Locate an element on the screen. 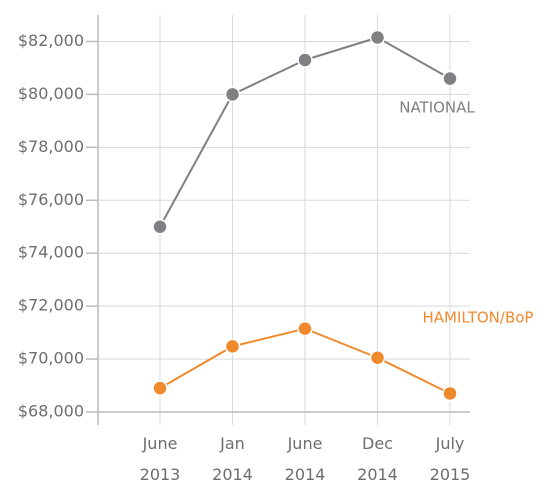 Image resolution: width=560 pixels, height=494 pixels. x-tick-label: Dec 2014 is located at coordinates (377, 459).